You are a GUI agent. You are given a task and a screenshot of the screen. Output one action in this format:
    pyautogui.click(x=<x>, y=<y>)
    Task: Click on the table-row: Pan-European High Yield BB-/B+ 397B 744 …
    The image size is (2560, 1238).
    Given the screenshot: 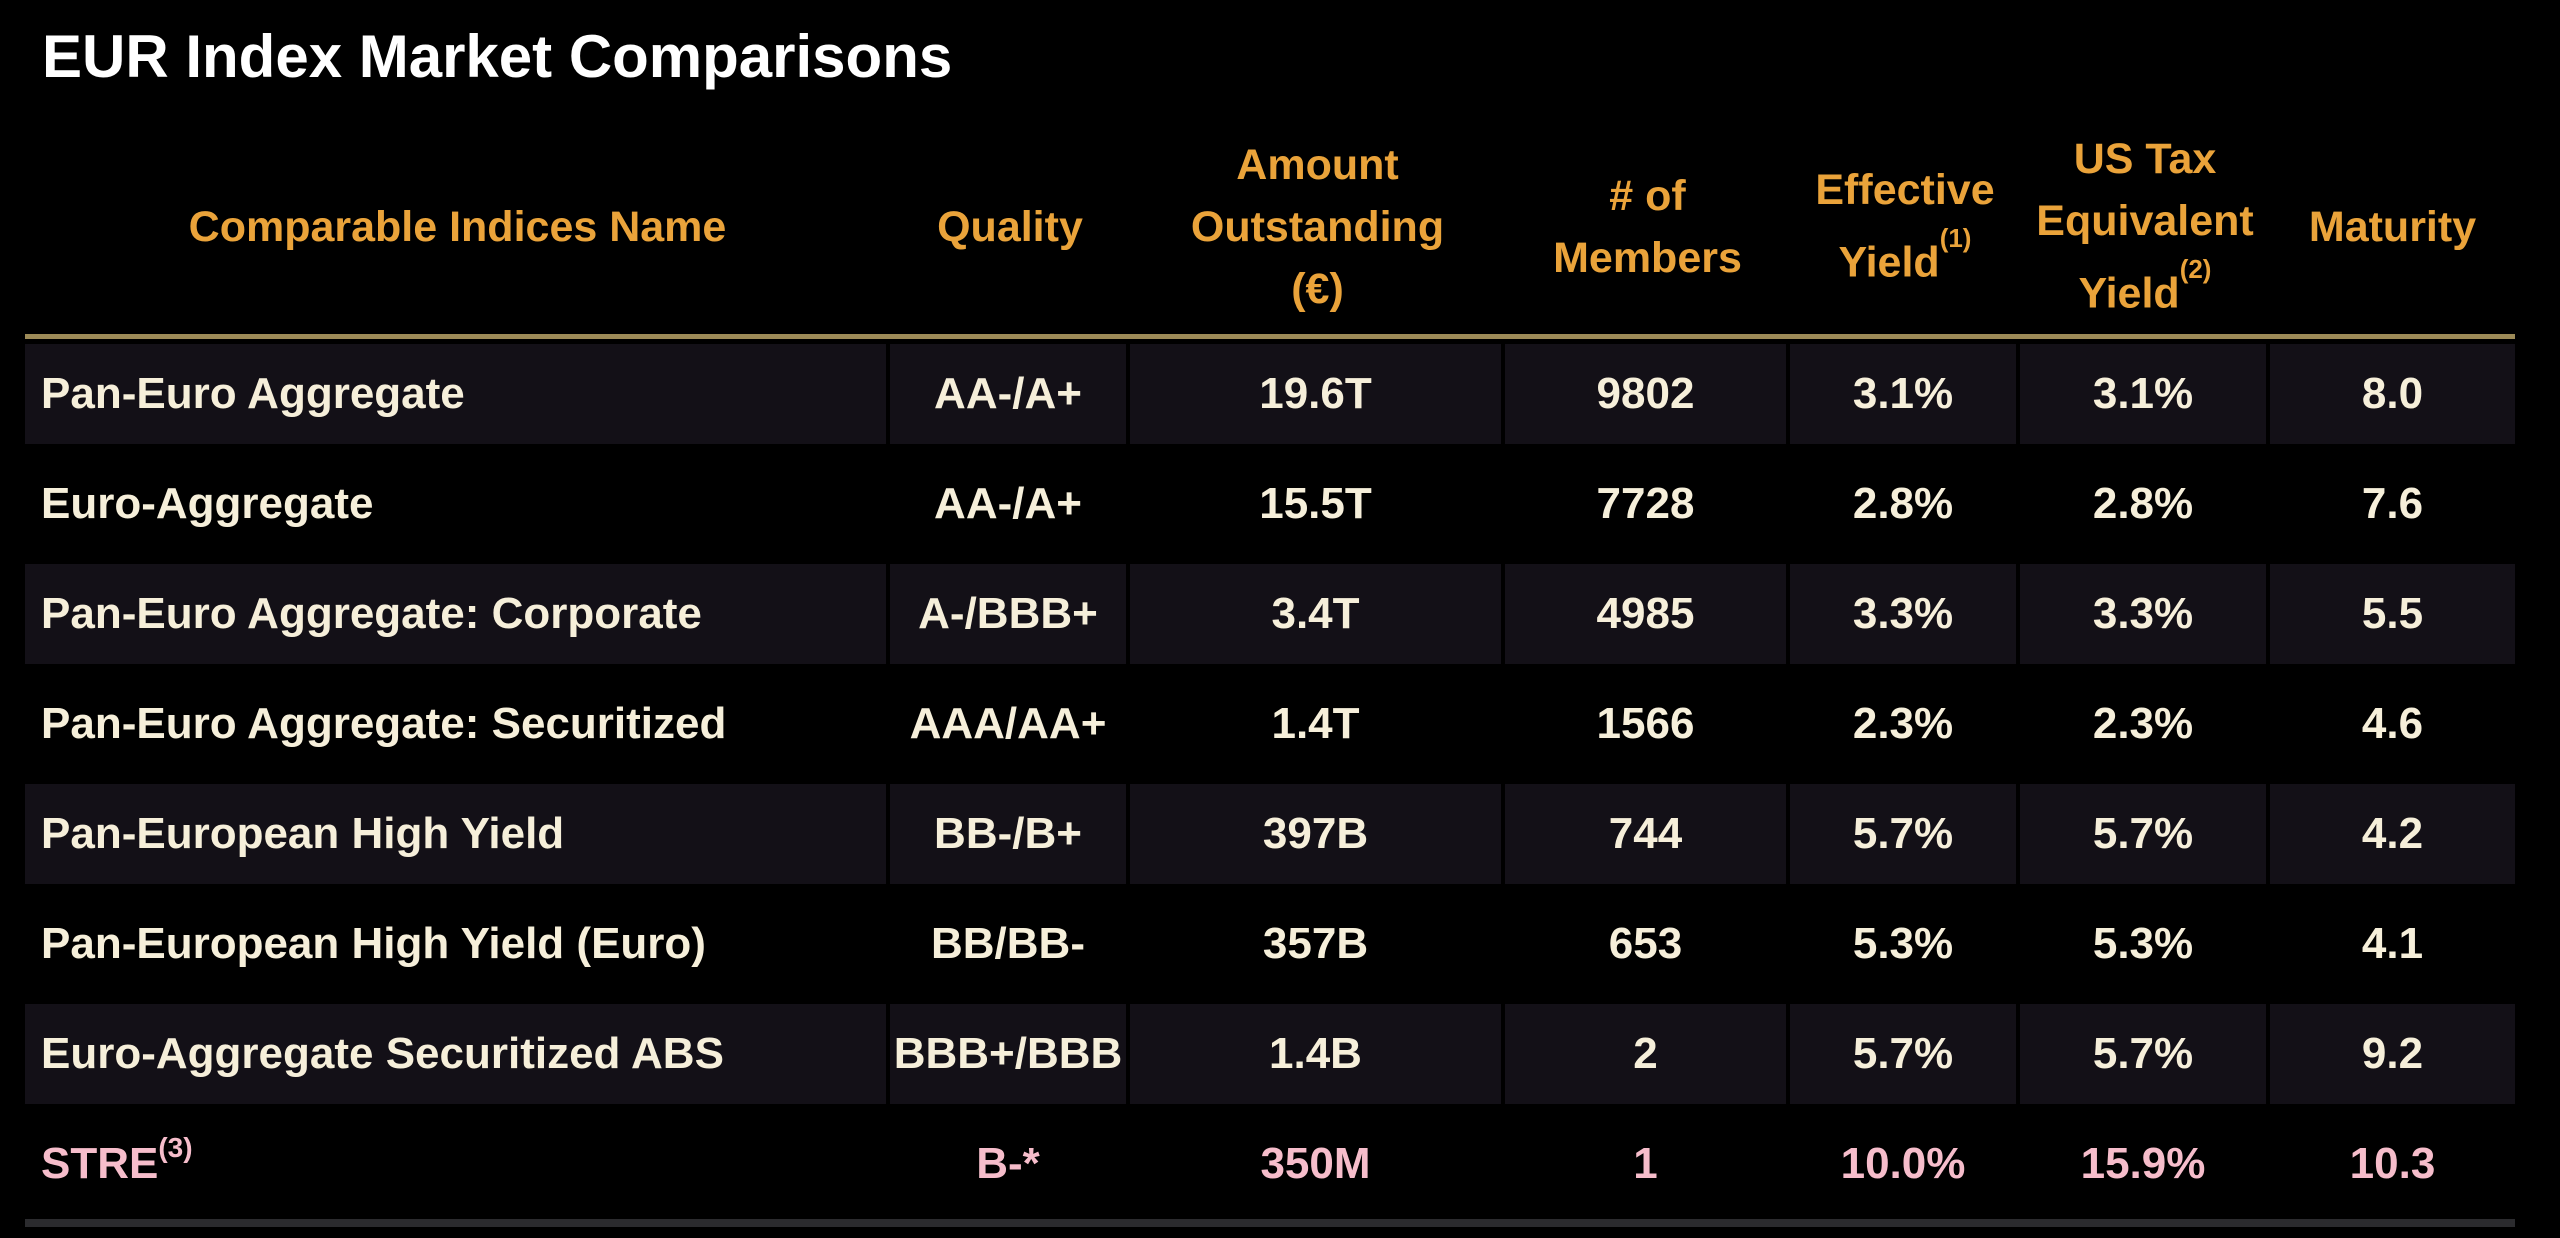 What is the action you would take?
    pyautogui.click(x=1270, y=834)
    